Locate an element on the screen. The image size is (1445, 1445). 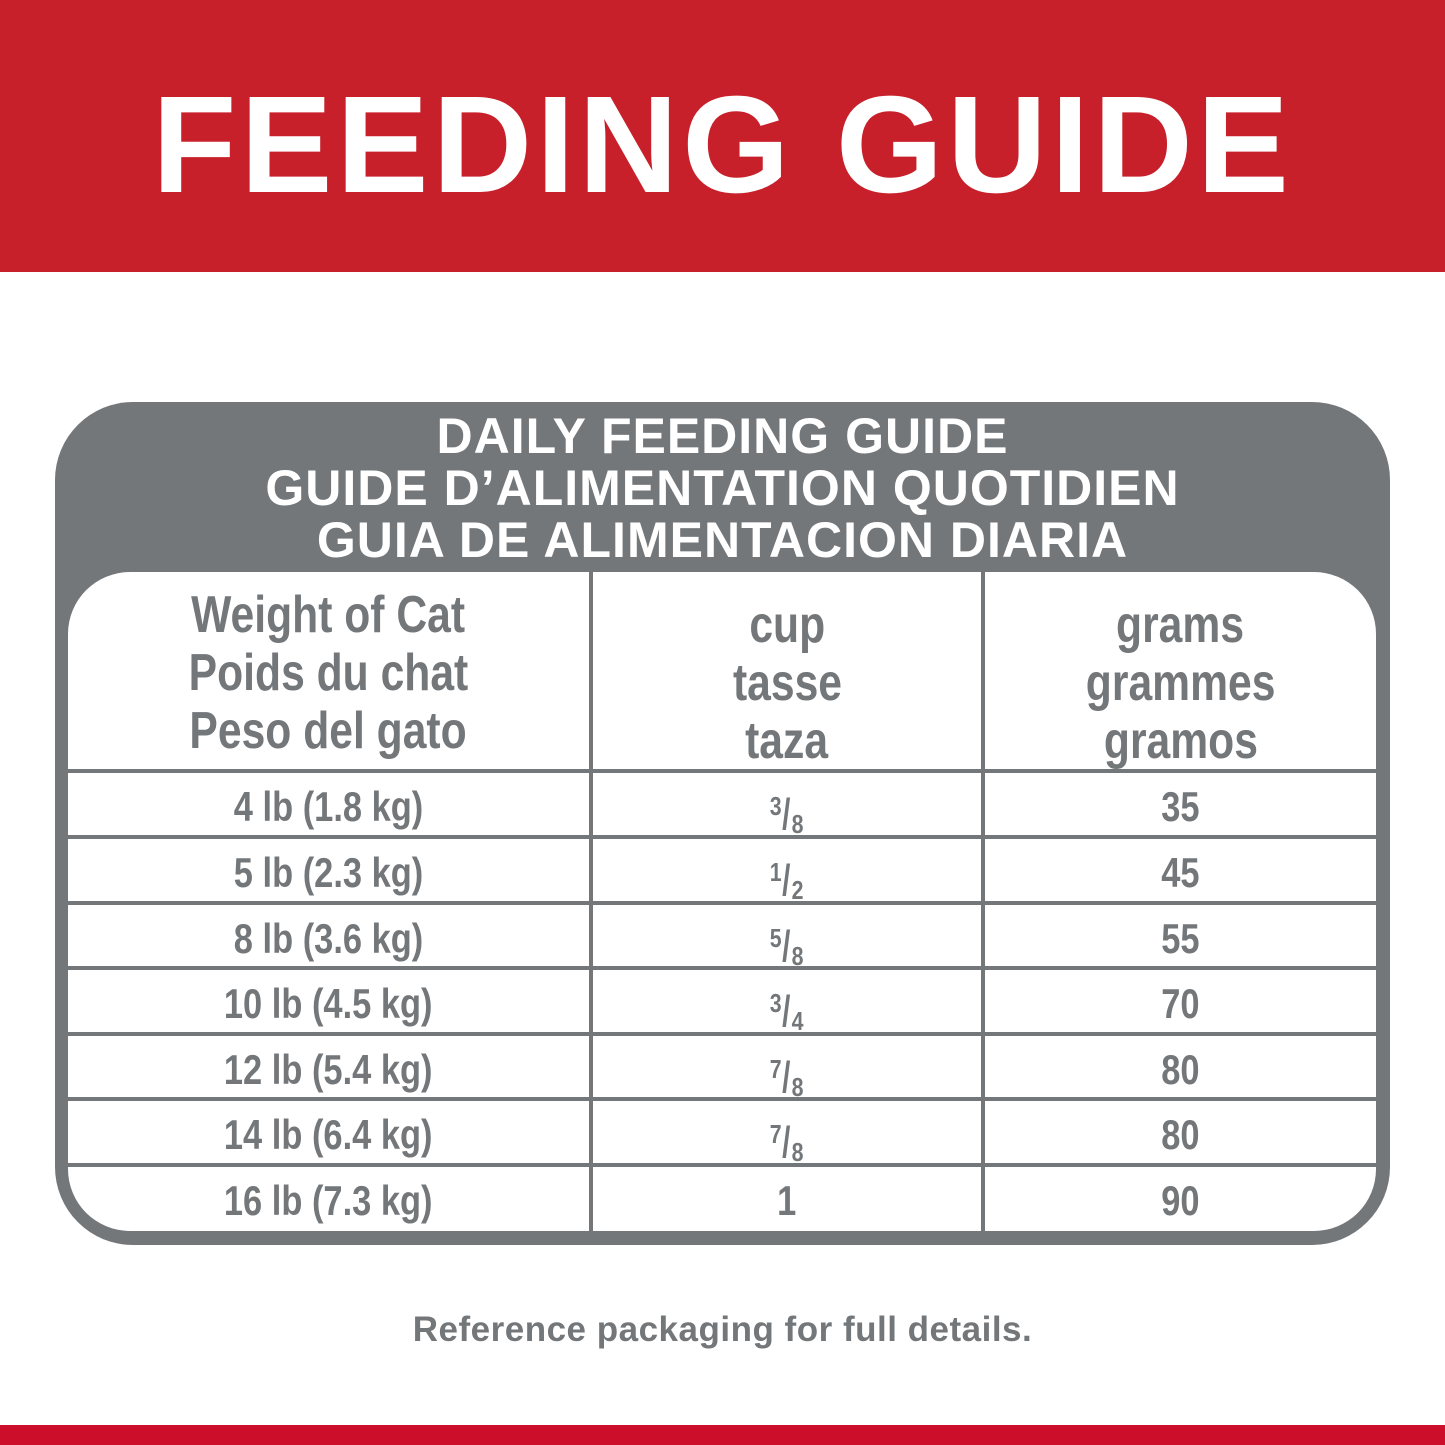
header-text: grams is located at coordinates (1180, 625).